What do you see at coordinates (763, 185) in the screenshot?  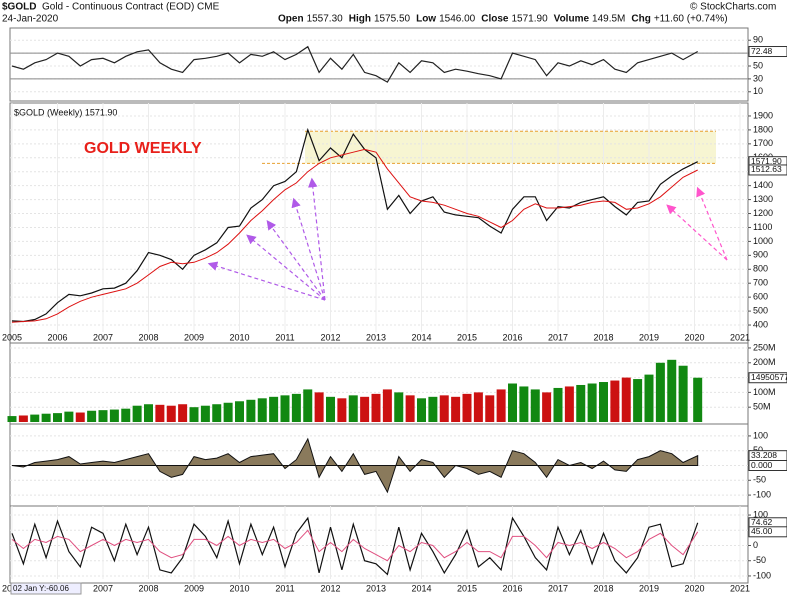 I see `y-tick-label: 1400` at bounding box center [763, 185].